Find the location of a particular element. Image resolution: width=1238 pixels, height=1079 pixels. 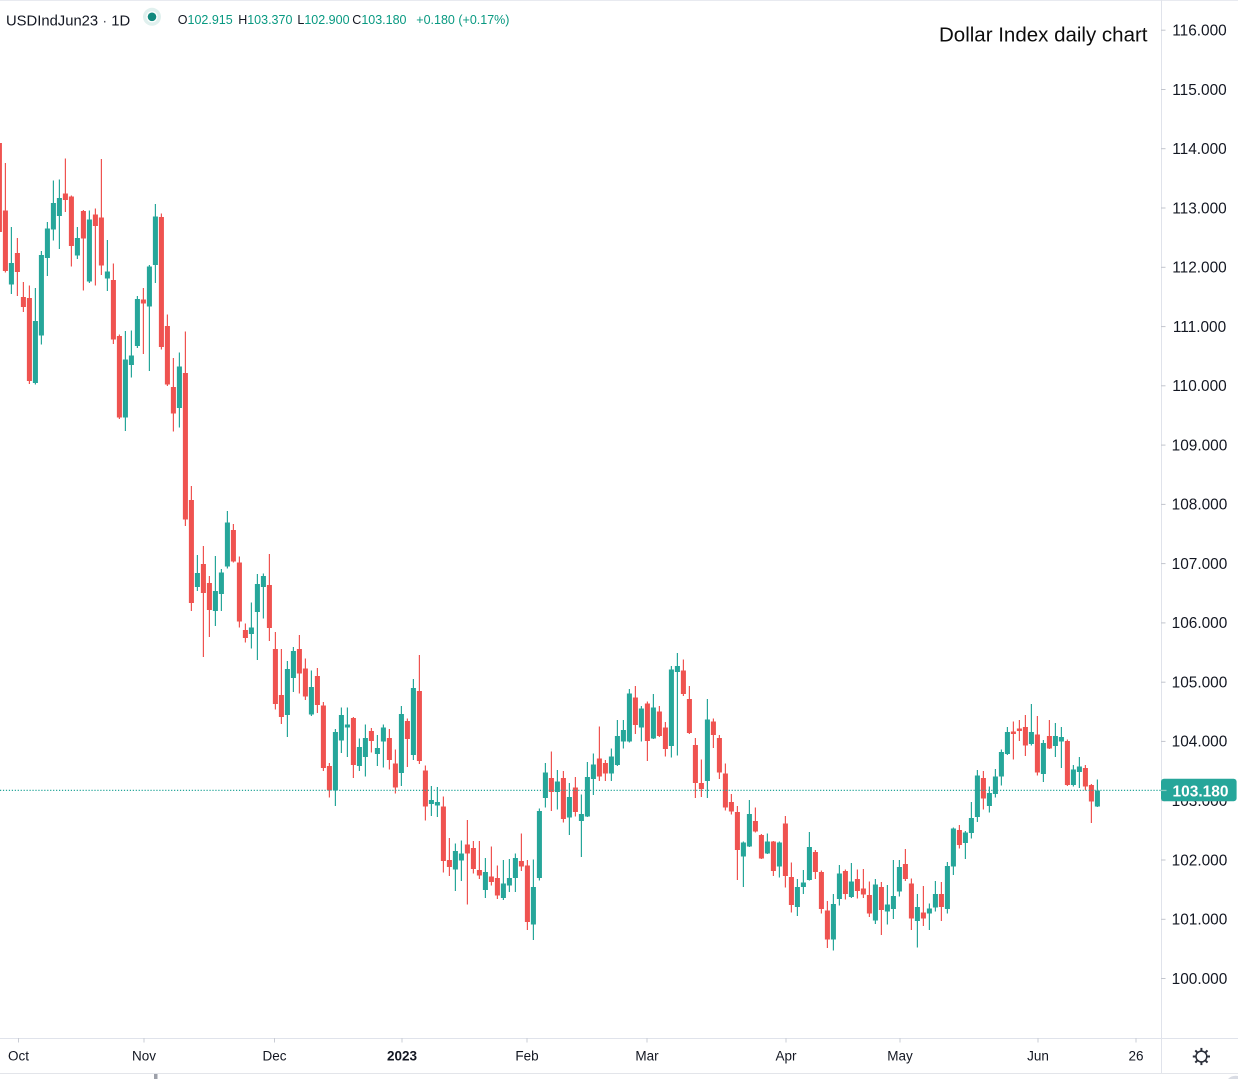

svg-text: 103.180 is located at coordinates (1200, 791).